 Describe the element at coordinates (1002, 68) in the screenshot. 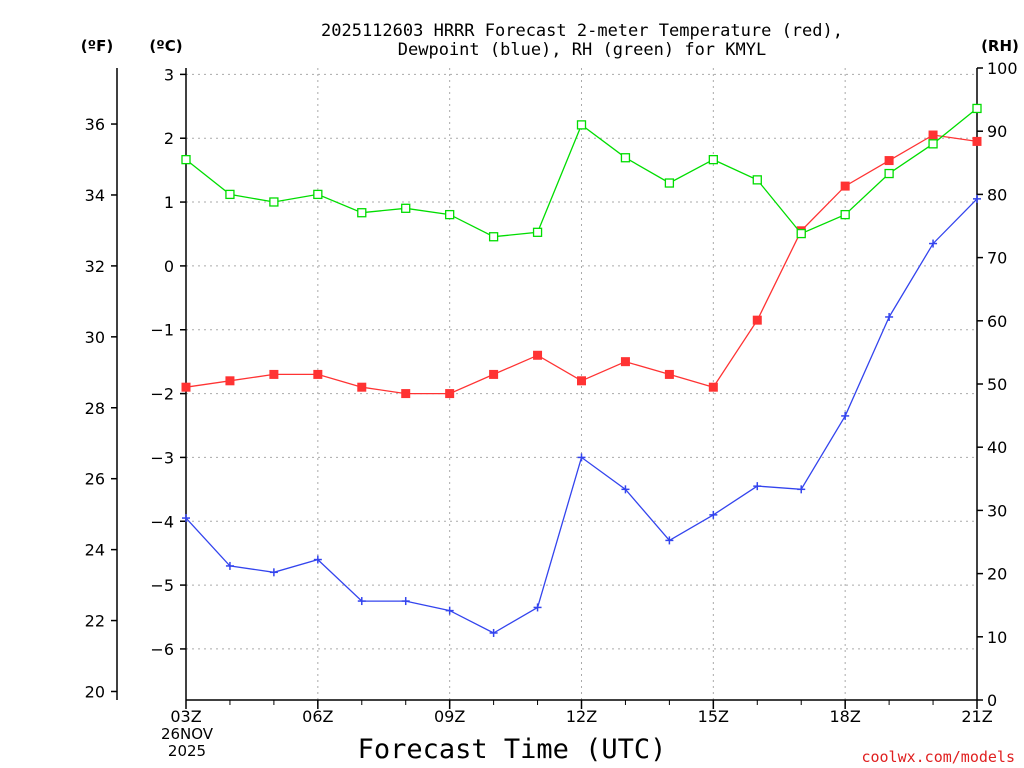

I see `rh-tick-label: 100` at that location.